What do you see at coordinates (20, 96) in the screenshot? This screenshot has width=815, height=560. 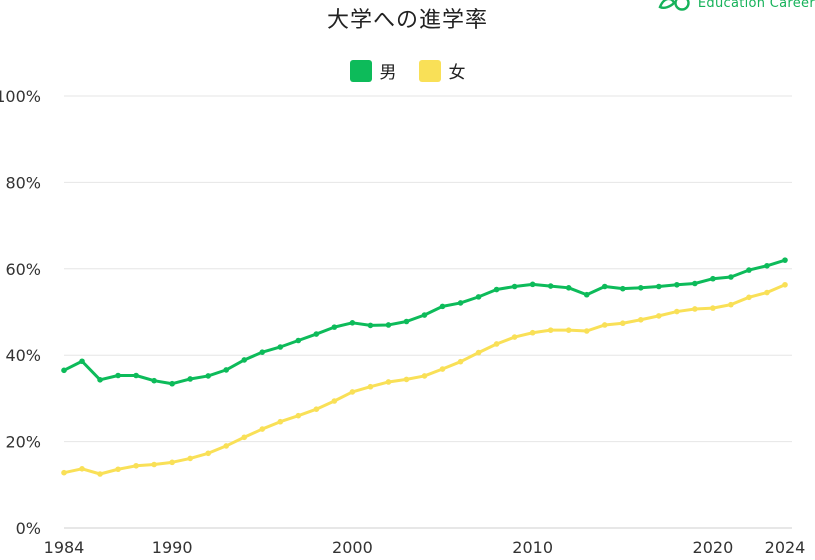 I see `y-tick-label: 100%` at bounding box center [20, 96].